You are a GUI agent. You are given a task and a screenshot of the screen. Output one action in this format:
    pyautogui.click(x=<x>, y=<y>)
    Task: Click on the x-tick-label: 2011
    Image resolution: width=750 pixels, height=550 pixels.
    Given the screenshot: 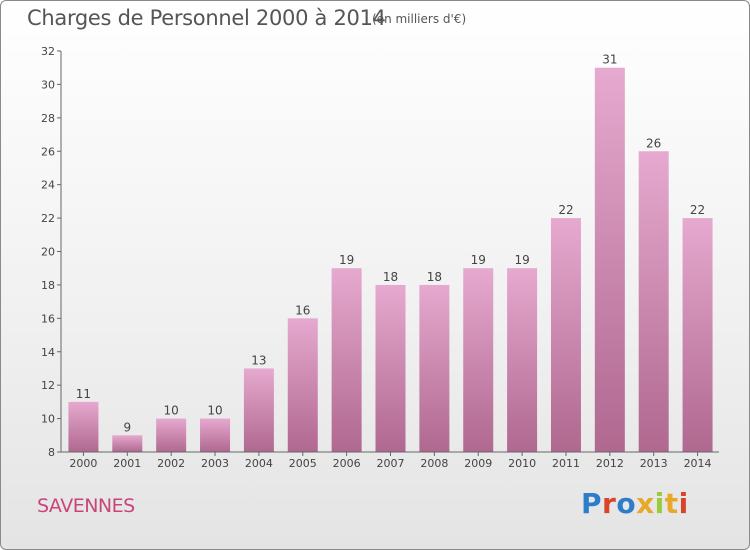 What is the action you would take?
    pyautogui.click(x=566, y=463)
    